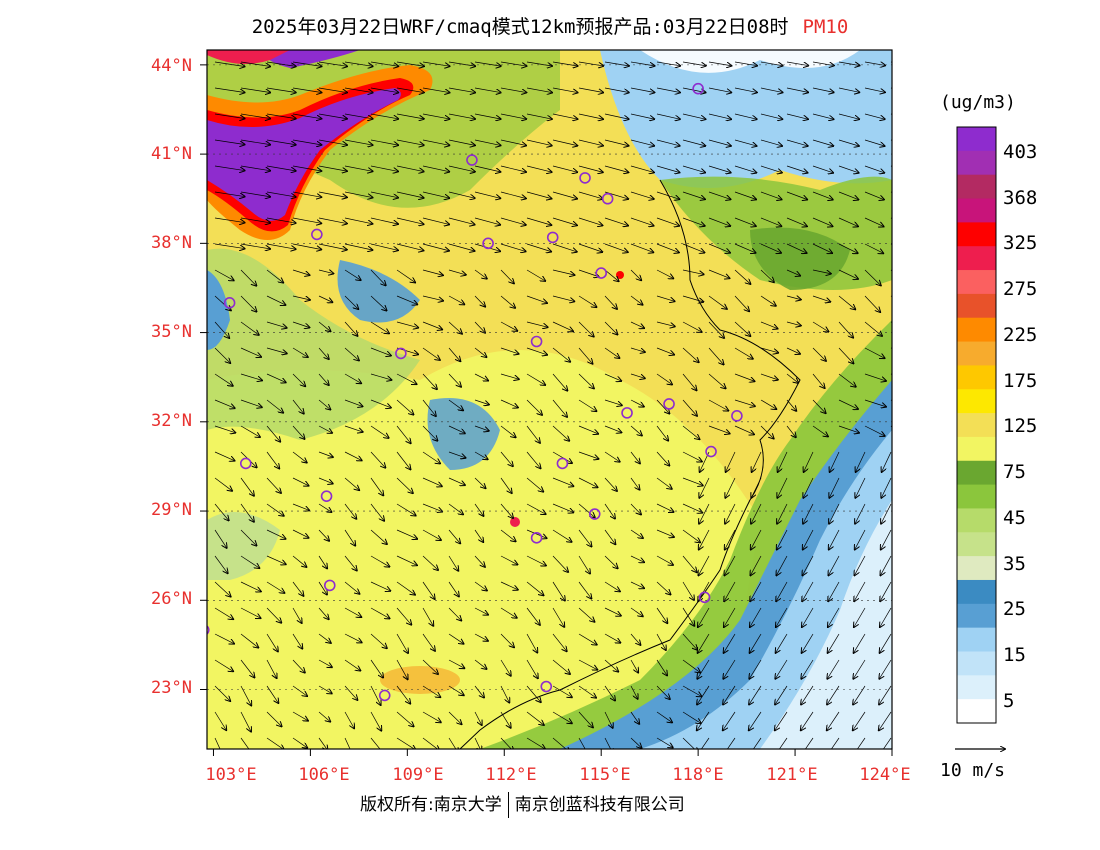 The image size is (1100, 850). Describe the element at coordinates (746, 119) in the screenshot. I see `field-region` at that location.